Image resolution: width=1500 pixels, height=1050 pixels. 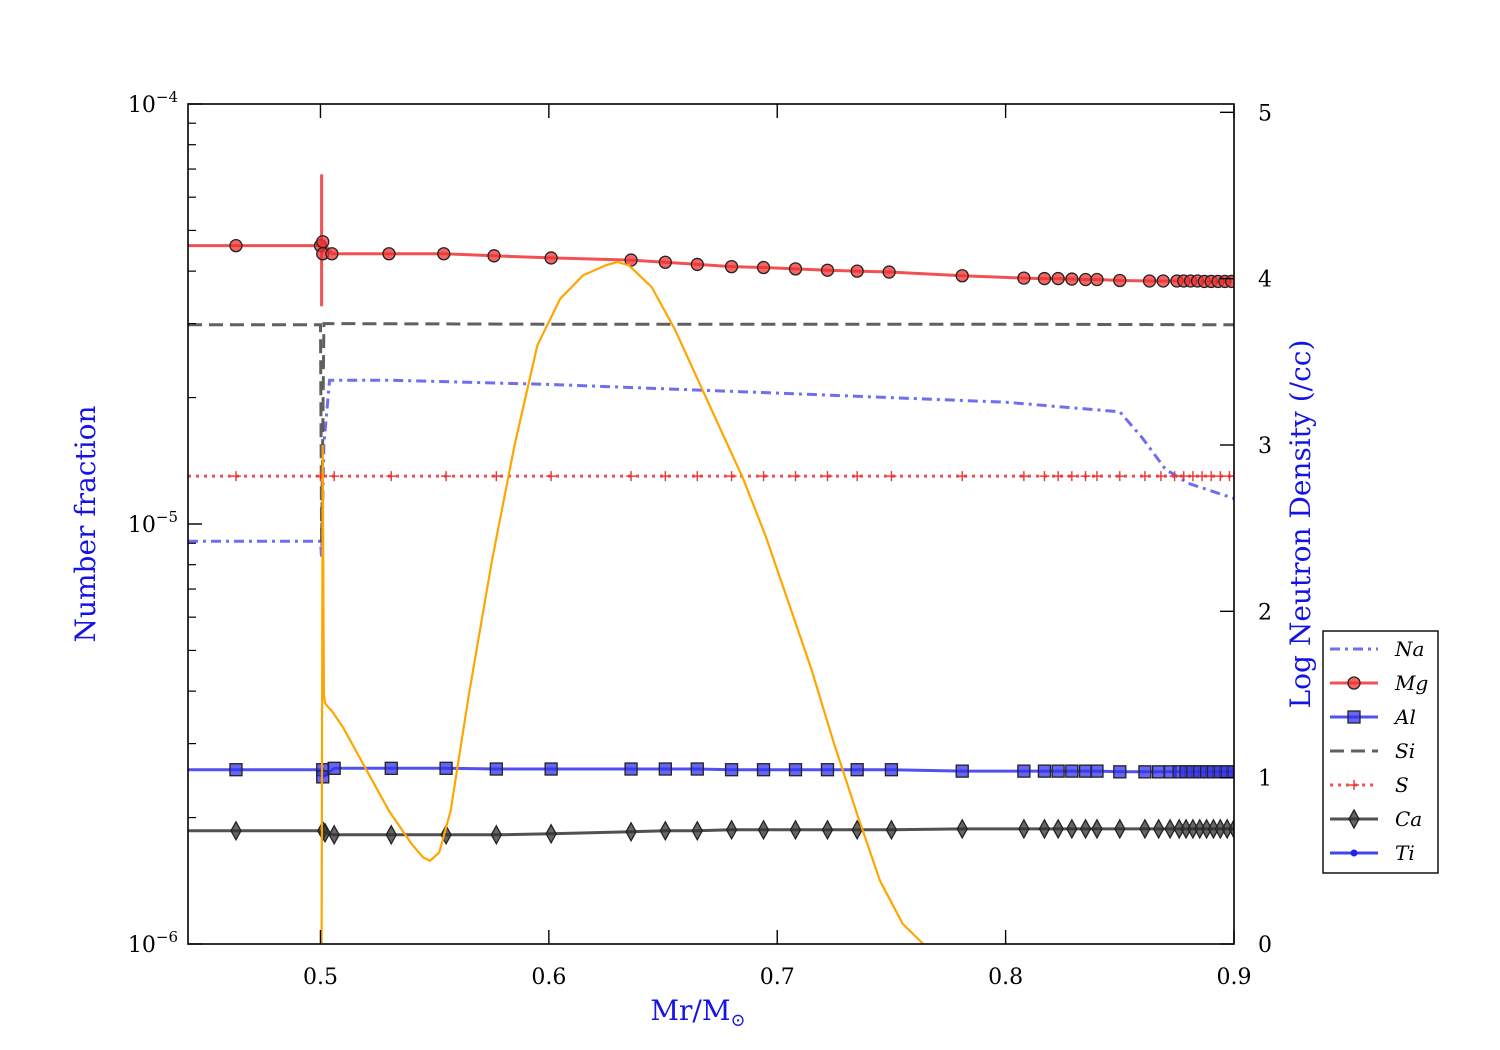 I want to click on legend-label: Si, so click(x=1405, y=751).